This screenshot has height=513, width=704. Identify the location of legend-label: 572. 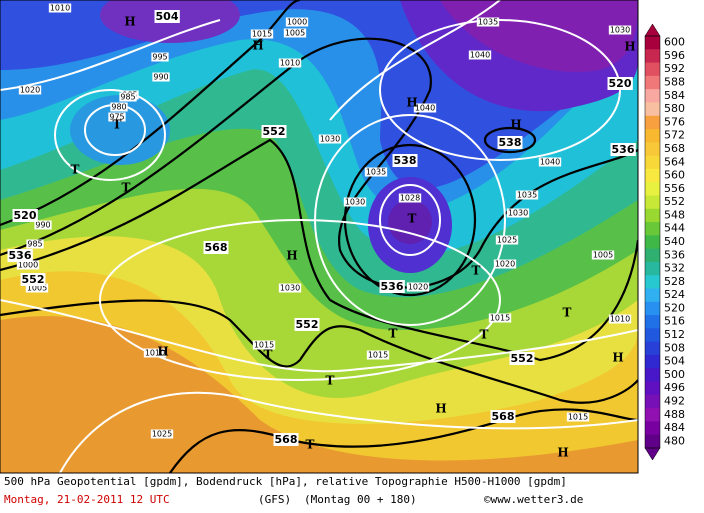
(674, 135).